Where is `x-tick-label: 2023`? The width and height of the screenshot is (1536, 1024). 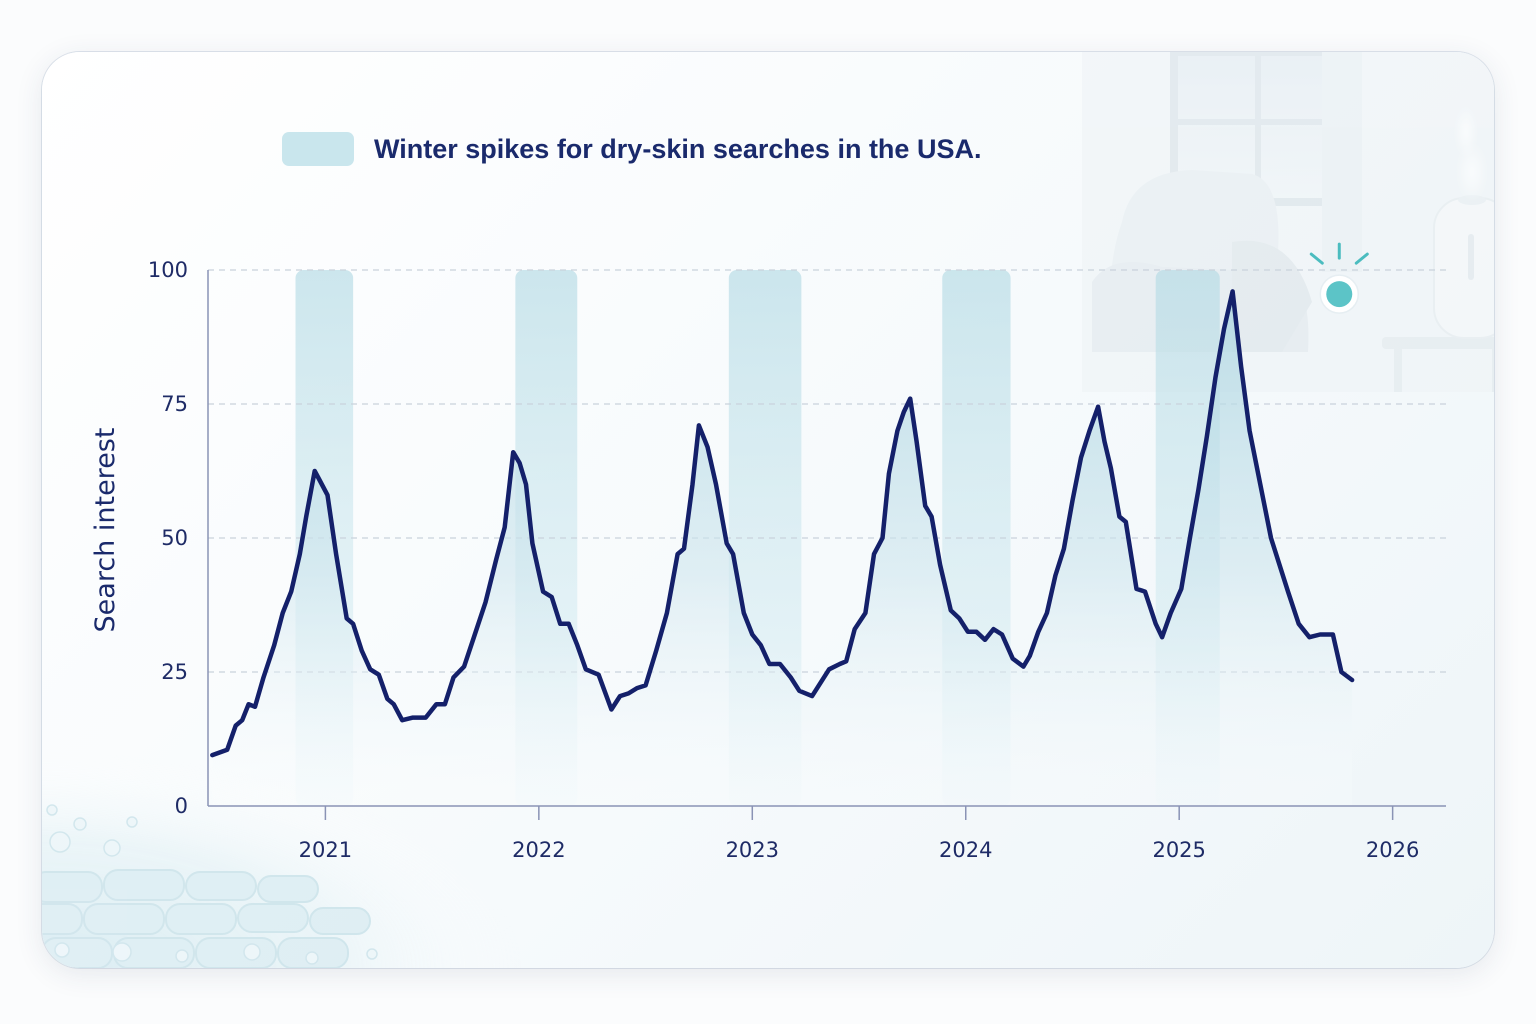
x-tick-label: 2023 is located at coordinates (752, 850).